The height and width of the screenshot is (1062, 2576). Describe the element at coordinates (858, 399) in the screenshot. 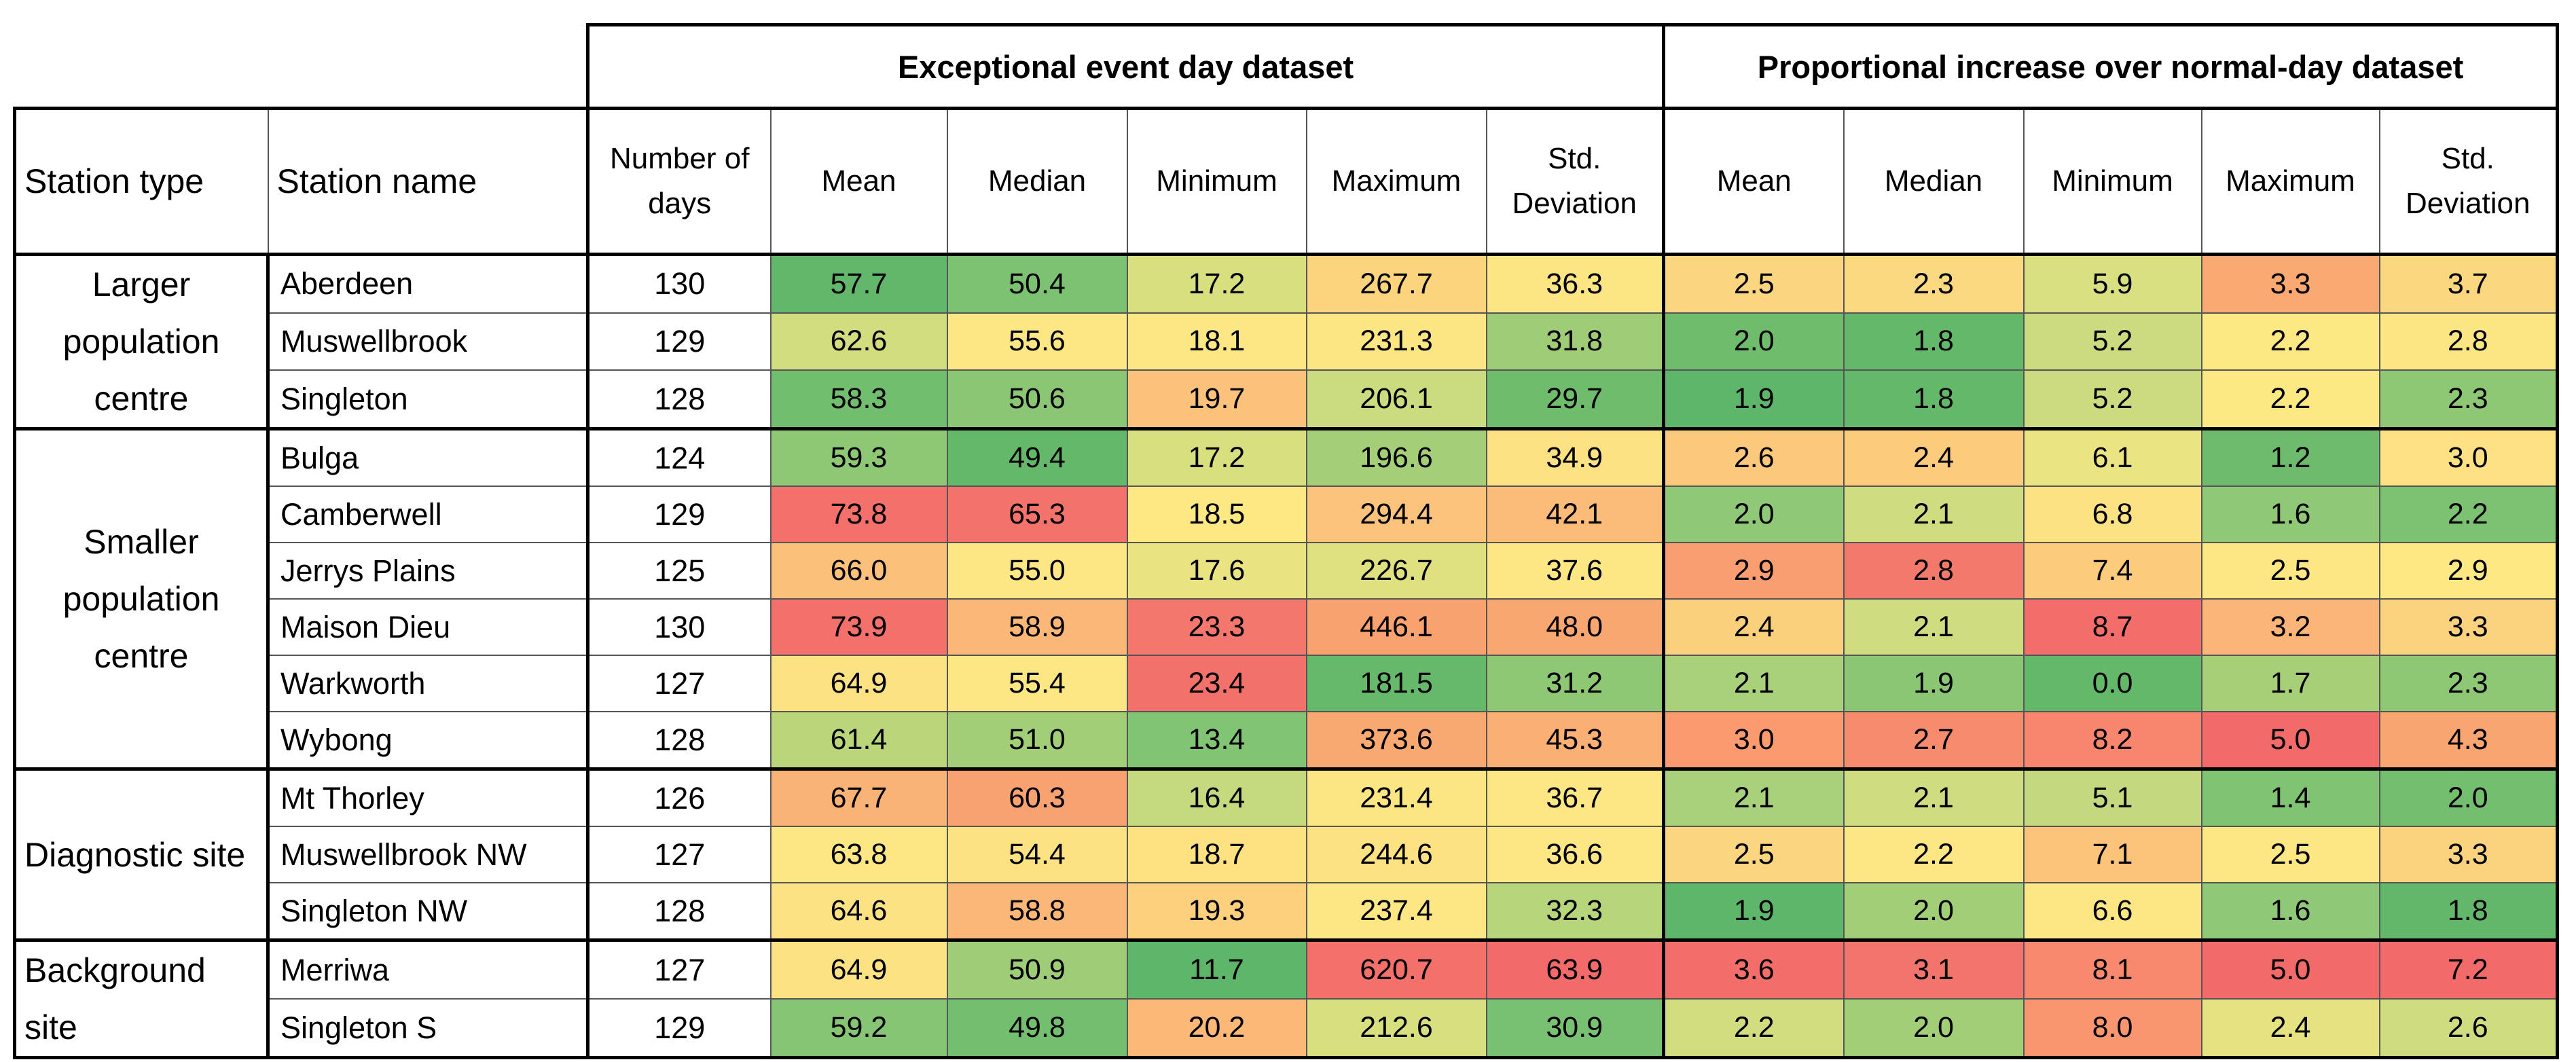

I see `value-cell: 58.3` at that location.